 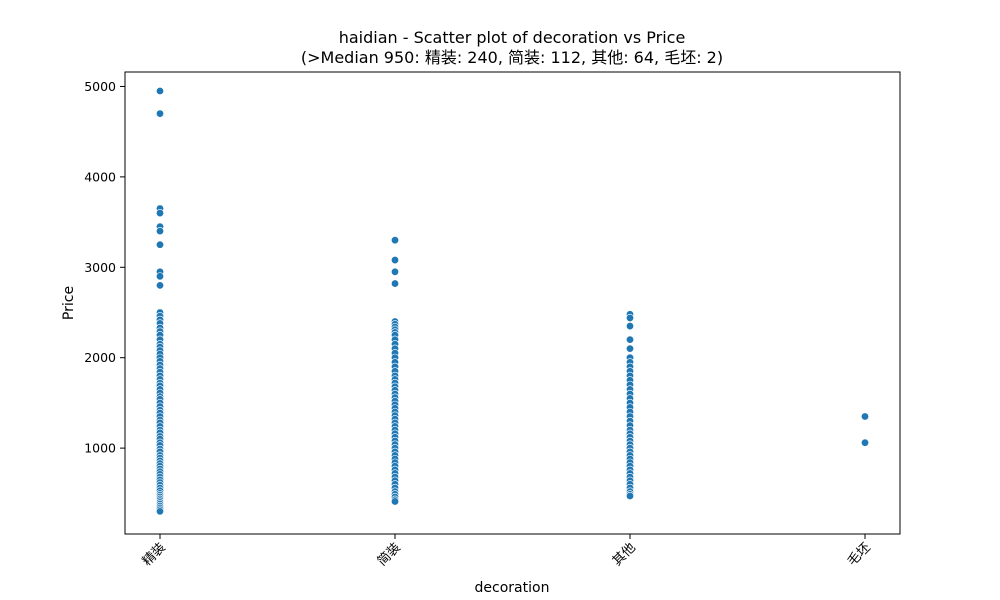 What do you see at coordinates (69, 303) in the screenshot?
I see `y-axis-label: Price` at bounding box center [69, 303].